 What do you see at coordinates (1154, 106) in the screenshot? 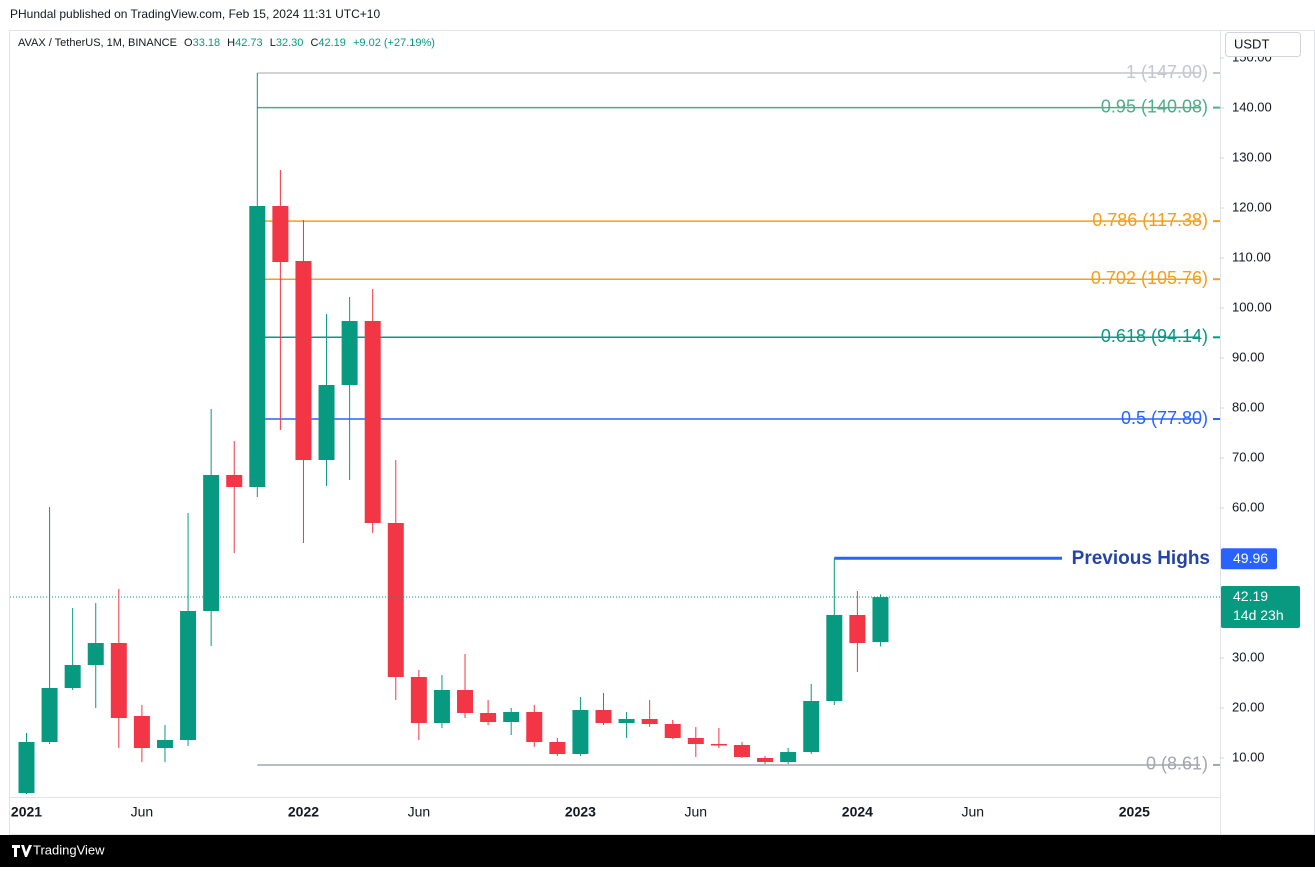
I see `fib-label: 0.95 (140.08)` at bounding box center [1154, 106].